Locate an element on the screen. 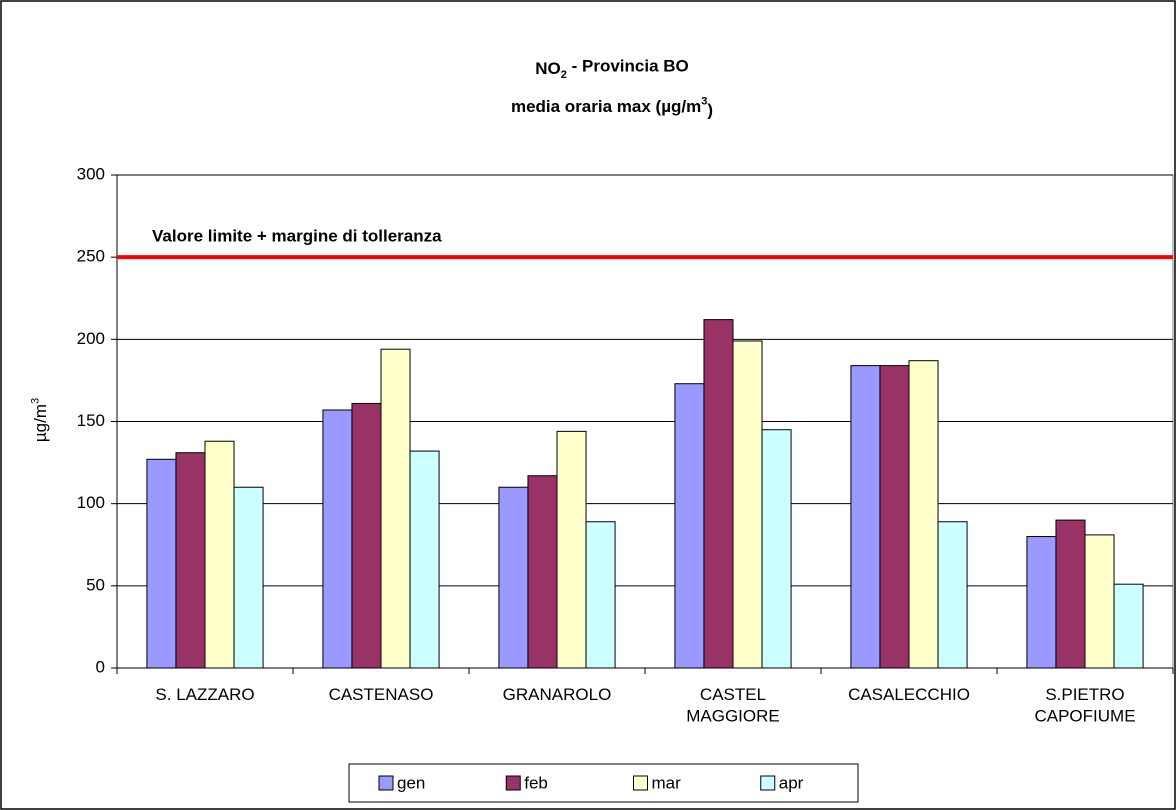 The height and width of the screenshot is (810, 1176). x-tick-label-line: CASTENASO is located at coordinates (381, 694).